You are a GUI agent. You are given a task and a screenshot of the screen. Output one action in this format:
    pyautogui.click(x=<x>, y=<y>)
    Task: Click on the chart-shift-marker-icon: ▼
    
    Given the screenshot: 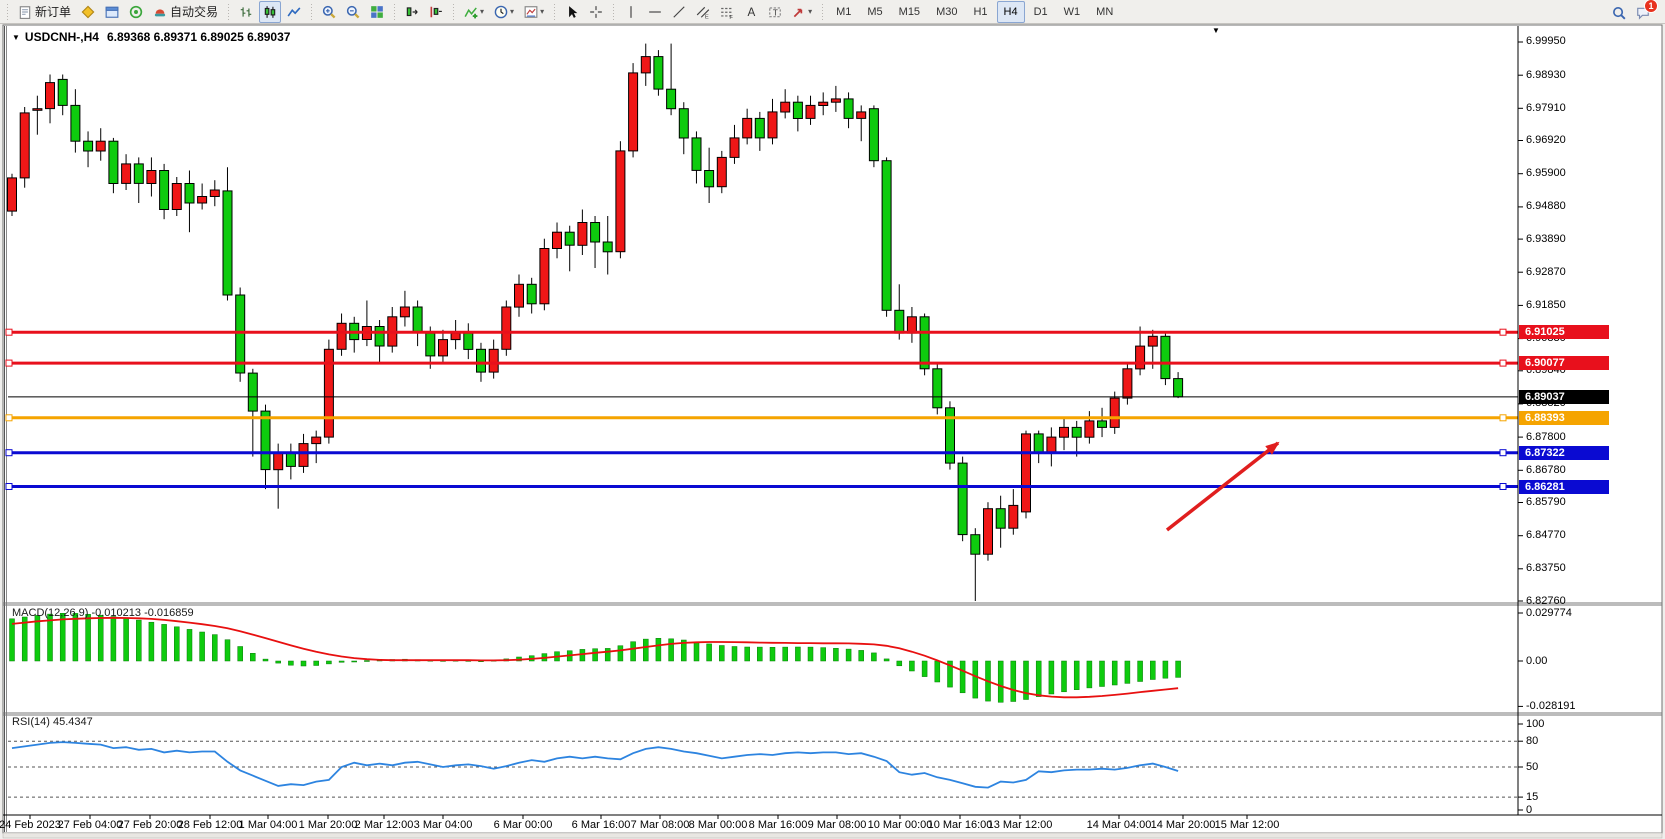 What is the action you would take?
    pyautogui.click(x=1216, y=30)
    